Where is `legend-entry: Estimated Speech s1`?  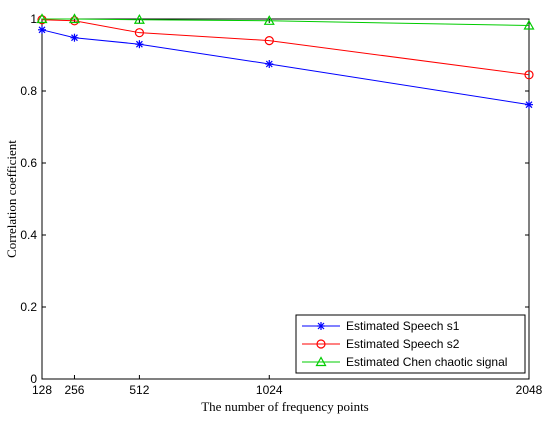 legend-entry: Estimated Speech s1 is located at coordinates (381, 326).